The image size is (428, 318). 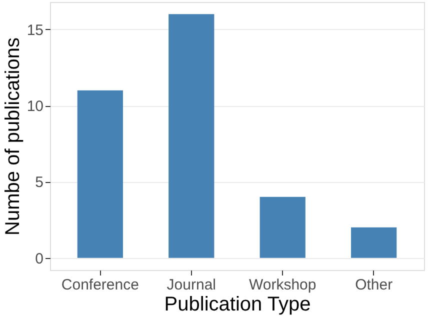 What do you see at coordinates (374, 285) in the screenshot?
I see `x-tick-label: Other` at bounding box center [374, 285].